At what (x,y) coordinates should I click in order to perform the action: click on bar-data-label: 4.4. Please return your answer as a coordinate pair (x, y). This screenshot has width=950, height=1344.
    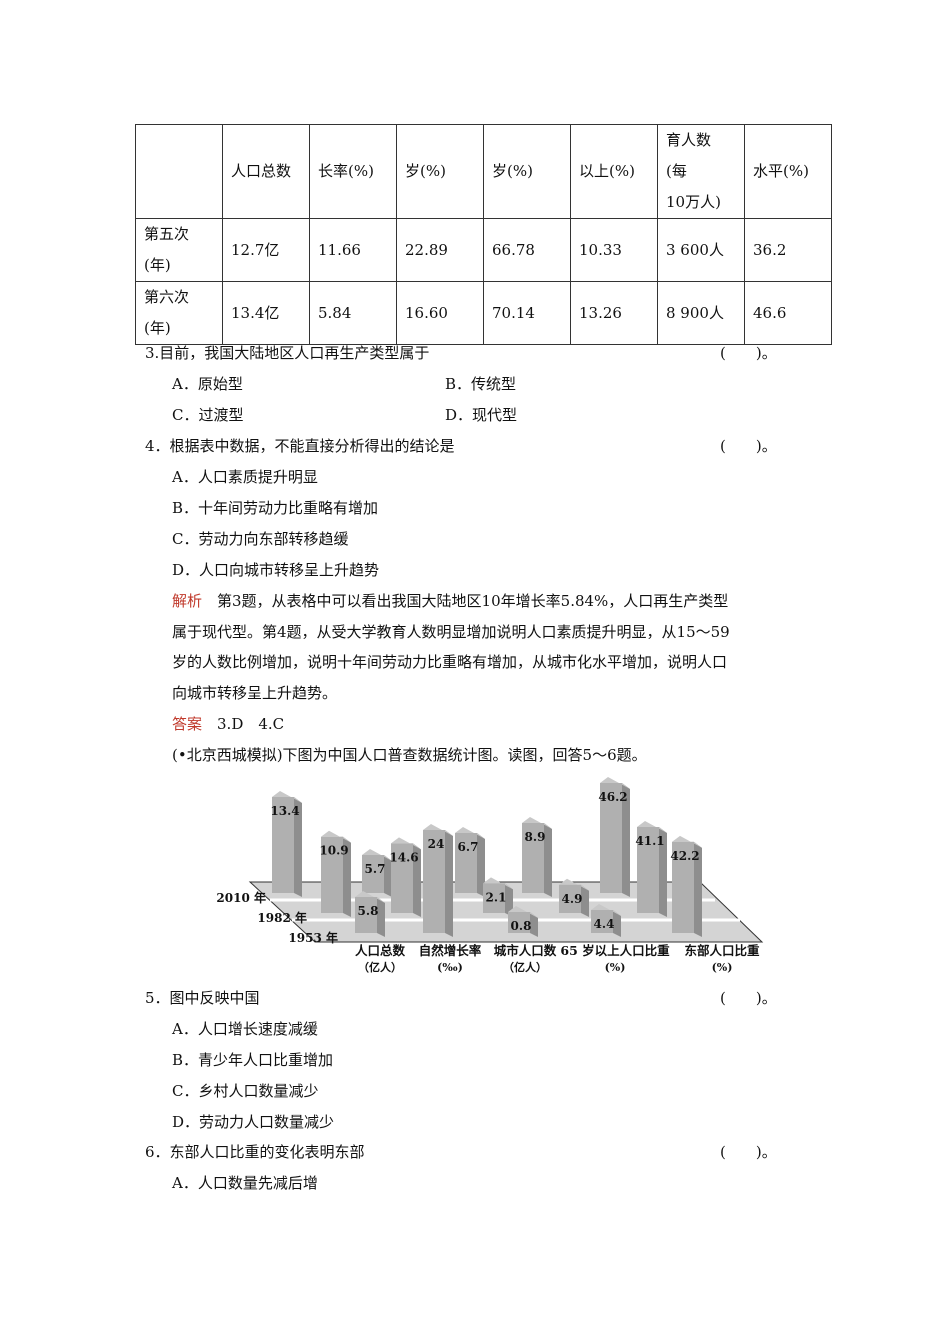
    Looking at the image, I should click on (604, 924).